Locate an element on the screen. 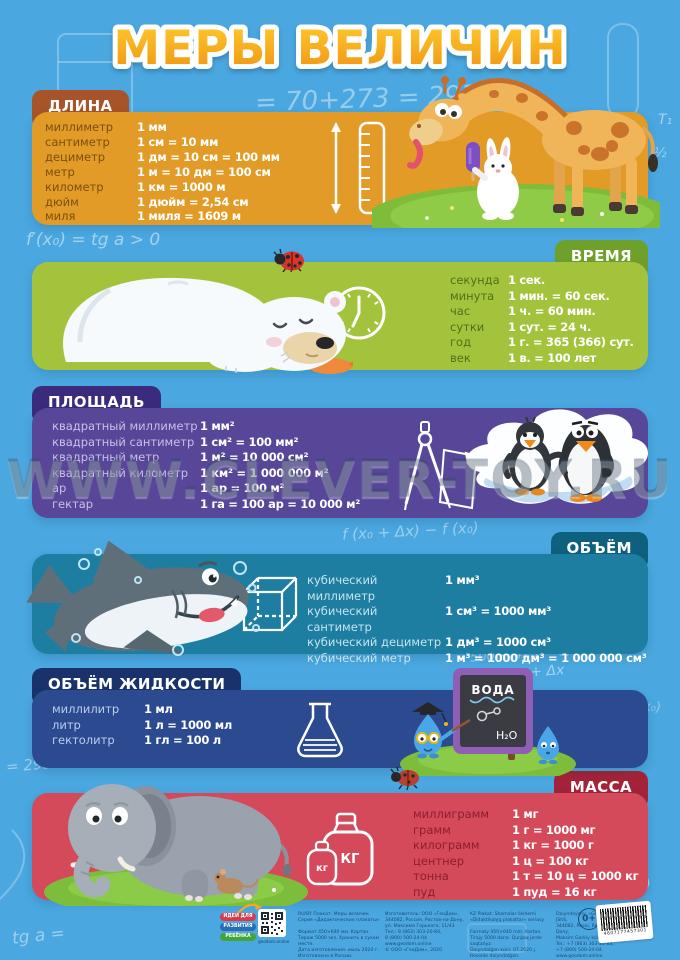 This screenshot has width=680, height=960. water-droplets-illustration: ВОДА H₂O is located at coordinates (488, 722).